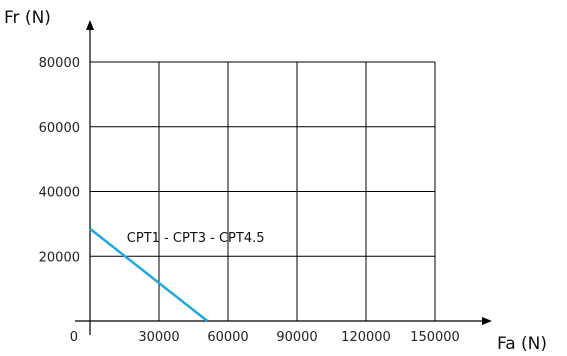 Image resolution: width=567 pixels, height=356 pixels. Describe the element at coordinates (296, 337) in the screenshot. I see `x-tick-label: 90000` at that location.